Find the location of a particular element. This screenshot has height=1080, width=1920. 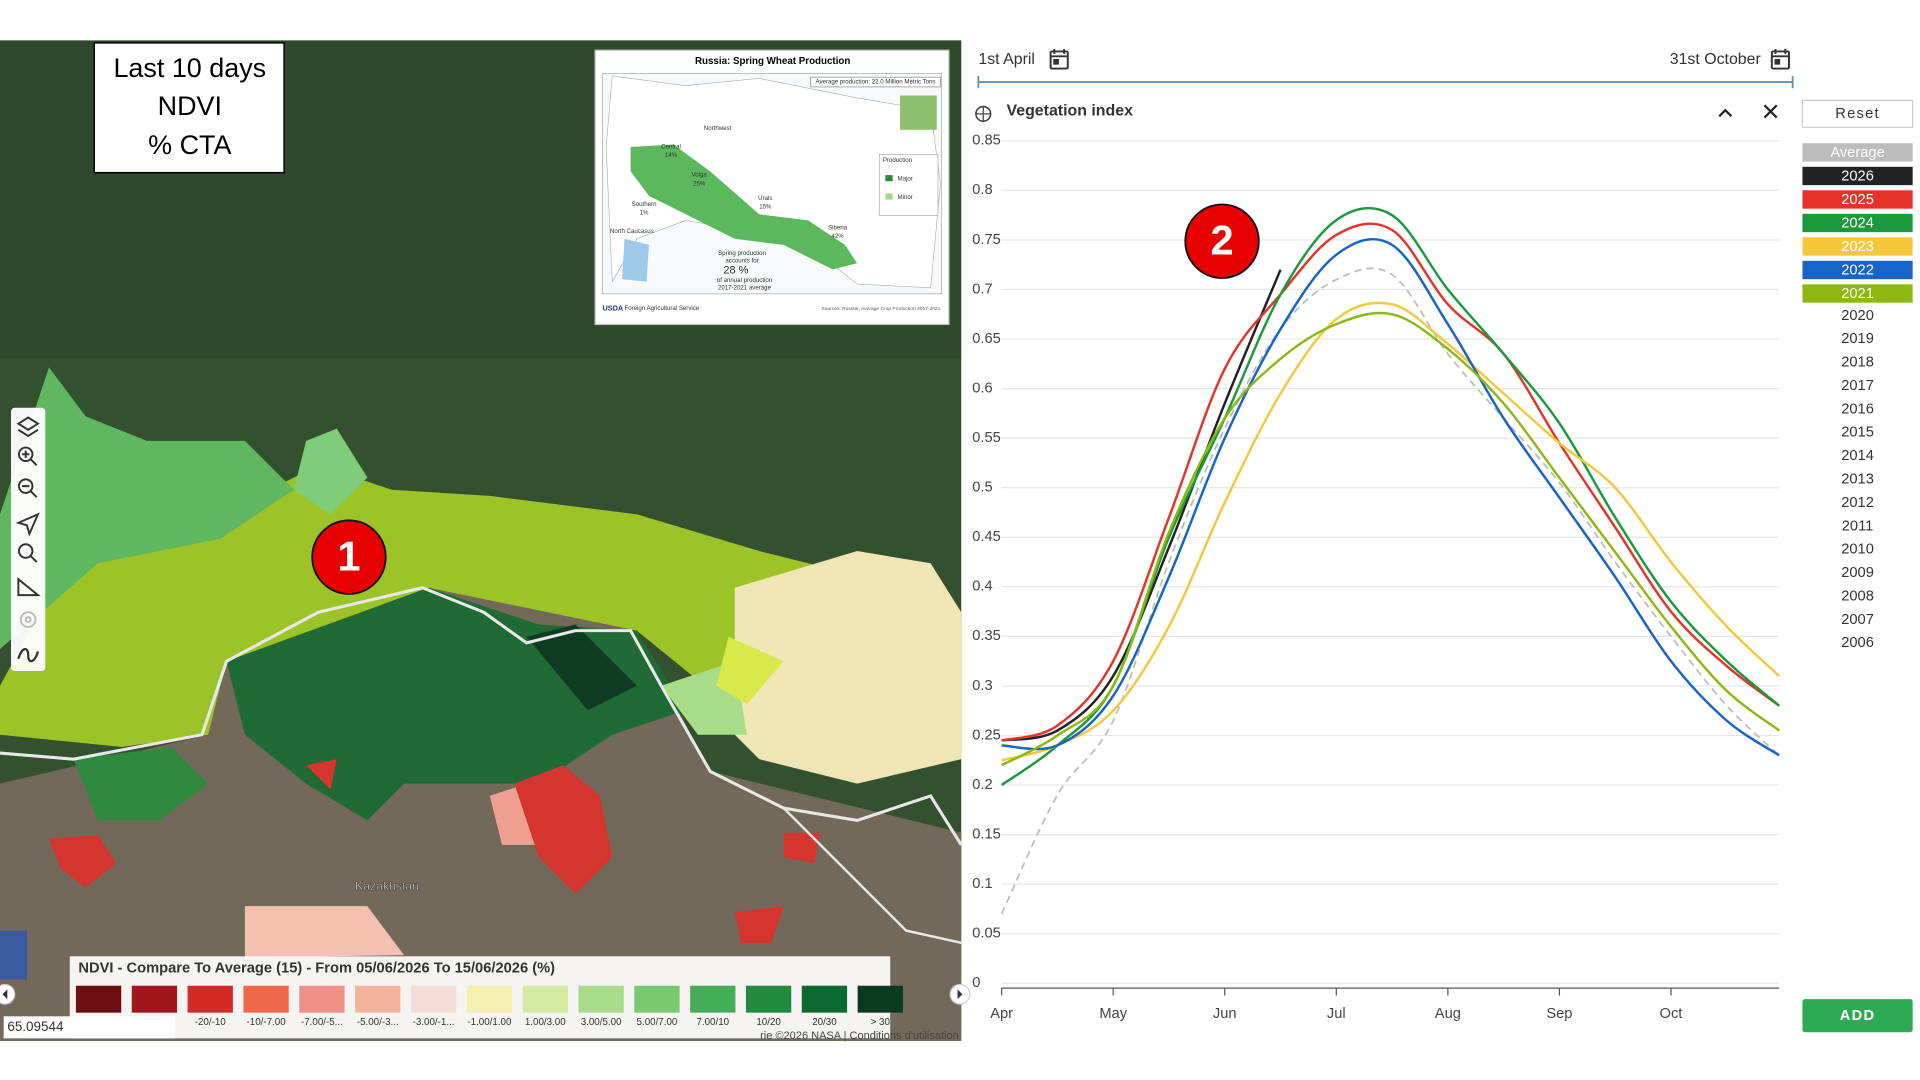

caption-line: NDVI is located at coordinates (190, 106).